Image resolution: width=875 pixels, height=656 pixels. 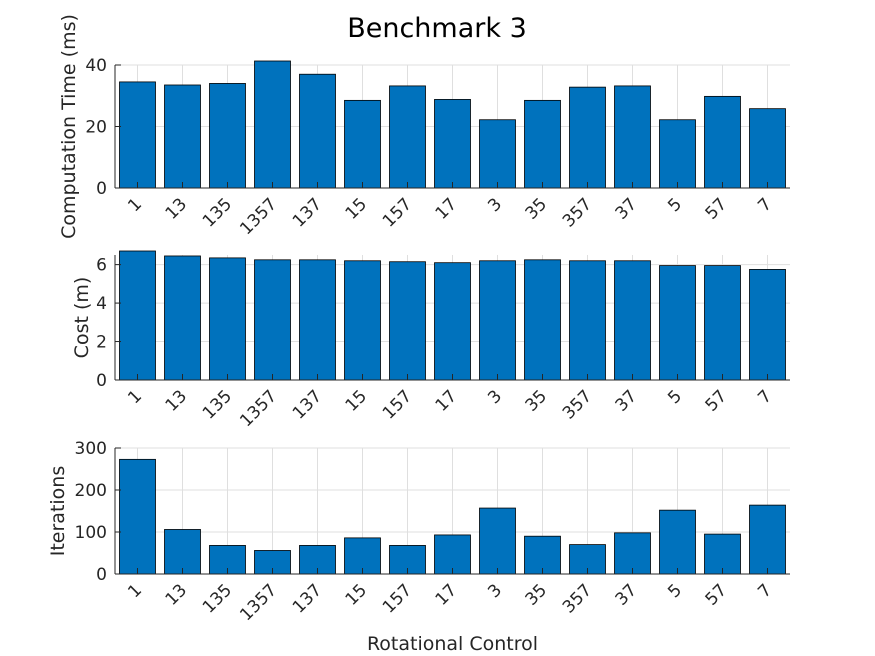 I want to click on y-tick-label: 6, so click(x=101, y=266).